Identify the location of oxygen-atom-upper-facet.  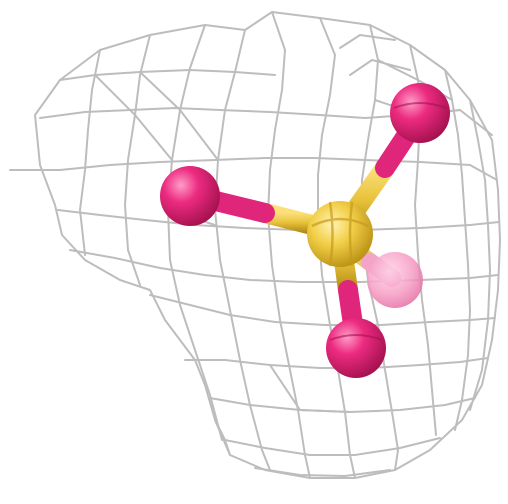
(420, 105).